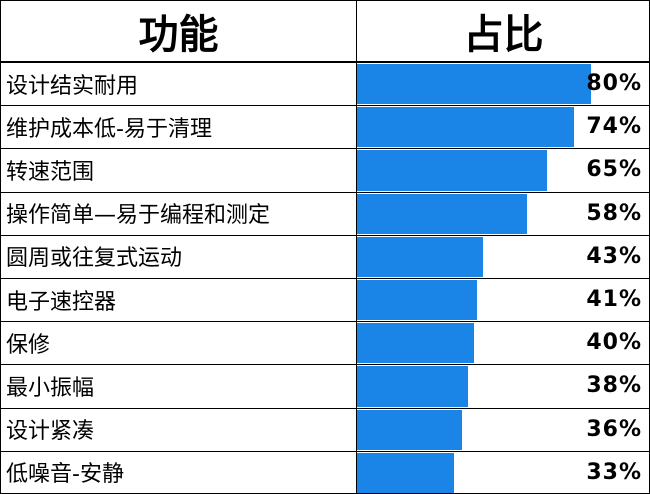 Image resolution: width=650 pixels, height=494 pixels. What do you see at coordinates (72, 86) in the screenshot?
I see `row-label: 设计结实耐用` at bounding box center [72, 86].